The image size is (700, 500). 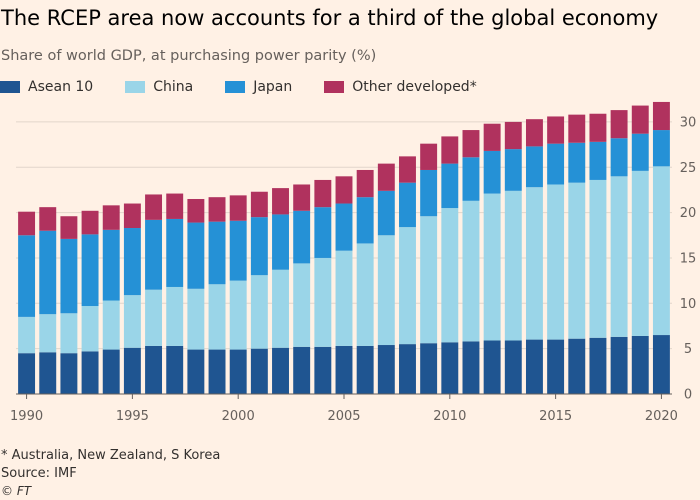 What do you see at coordinates (334, 87) in the screenshot?
I see `legend-swatch-other` at bounding box center [334, 87].